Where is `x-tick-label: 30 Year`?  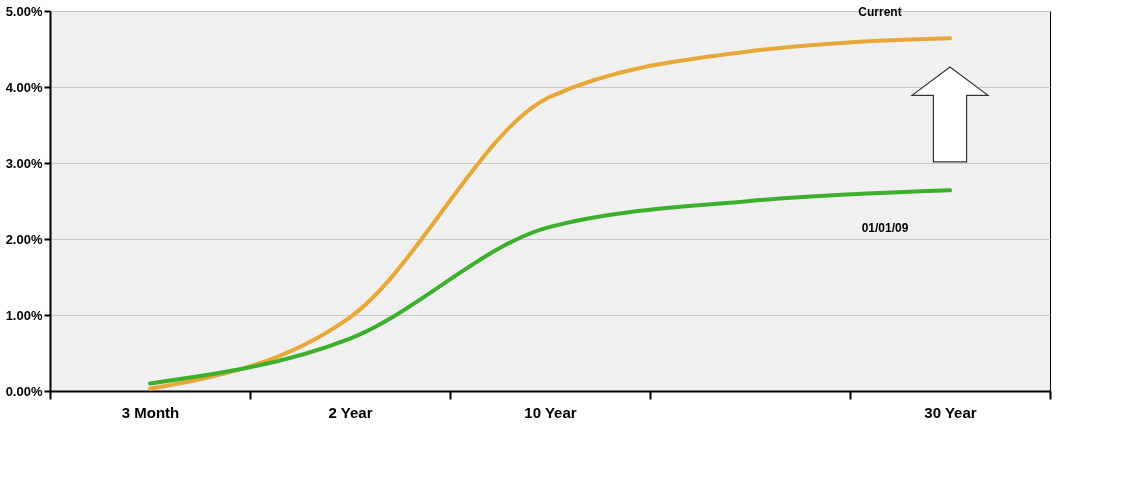
x-tick-label: 30 Year is located at coordinates (950, 412).